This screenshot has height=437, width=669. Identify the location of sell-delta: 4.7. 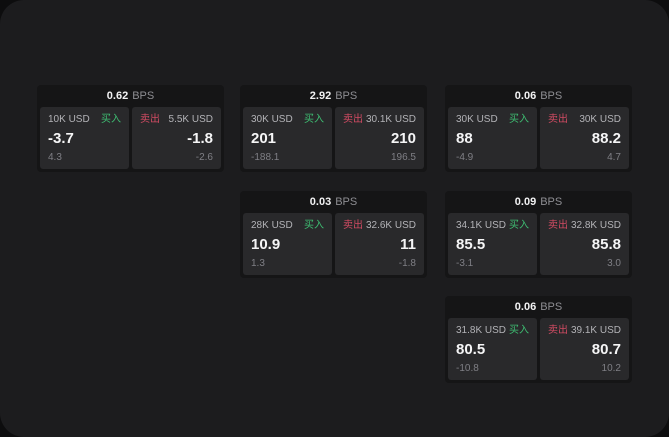
(614, 157).